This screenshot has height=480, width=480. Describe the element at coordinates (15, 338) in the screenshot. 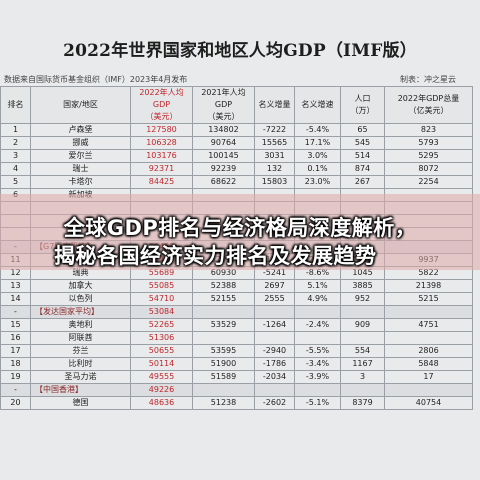

I see `cell-rank: 16` at that location.